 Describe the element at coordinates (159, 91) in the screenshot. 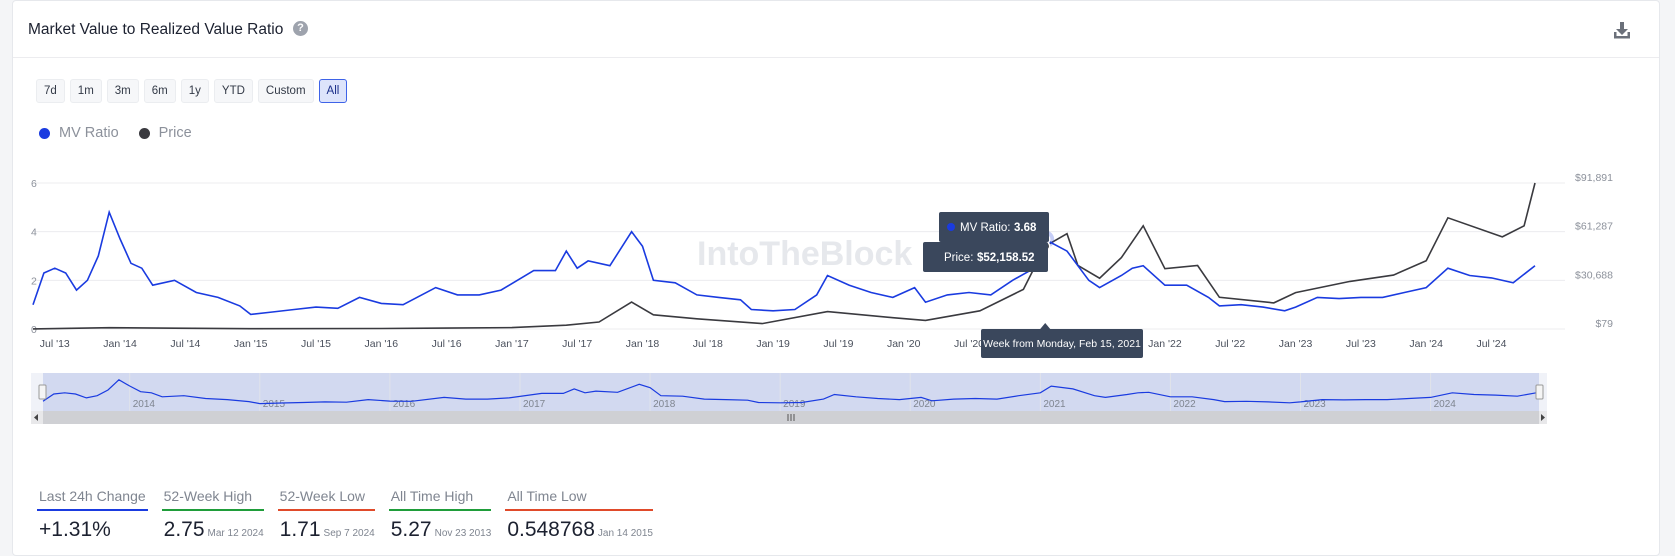

I see `range-6m-button: 6m` at that location.